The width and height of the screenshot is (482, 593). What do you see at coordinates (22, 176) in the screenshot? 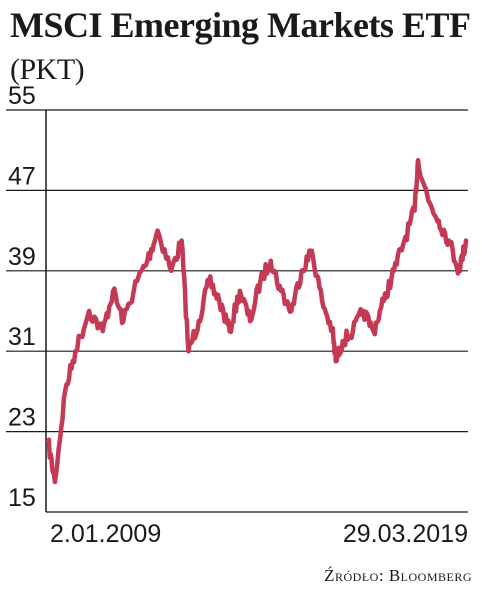
I see `y-tick-label-47: 47` at bounding box center [22, 176].